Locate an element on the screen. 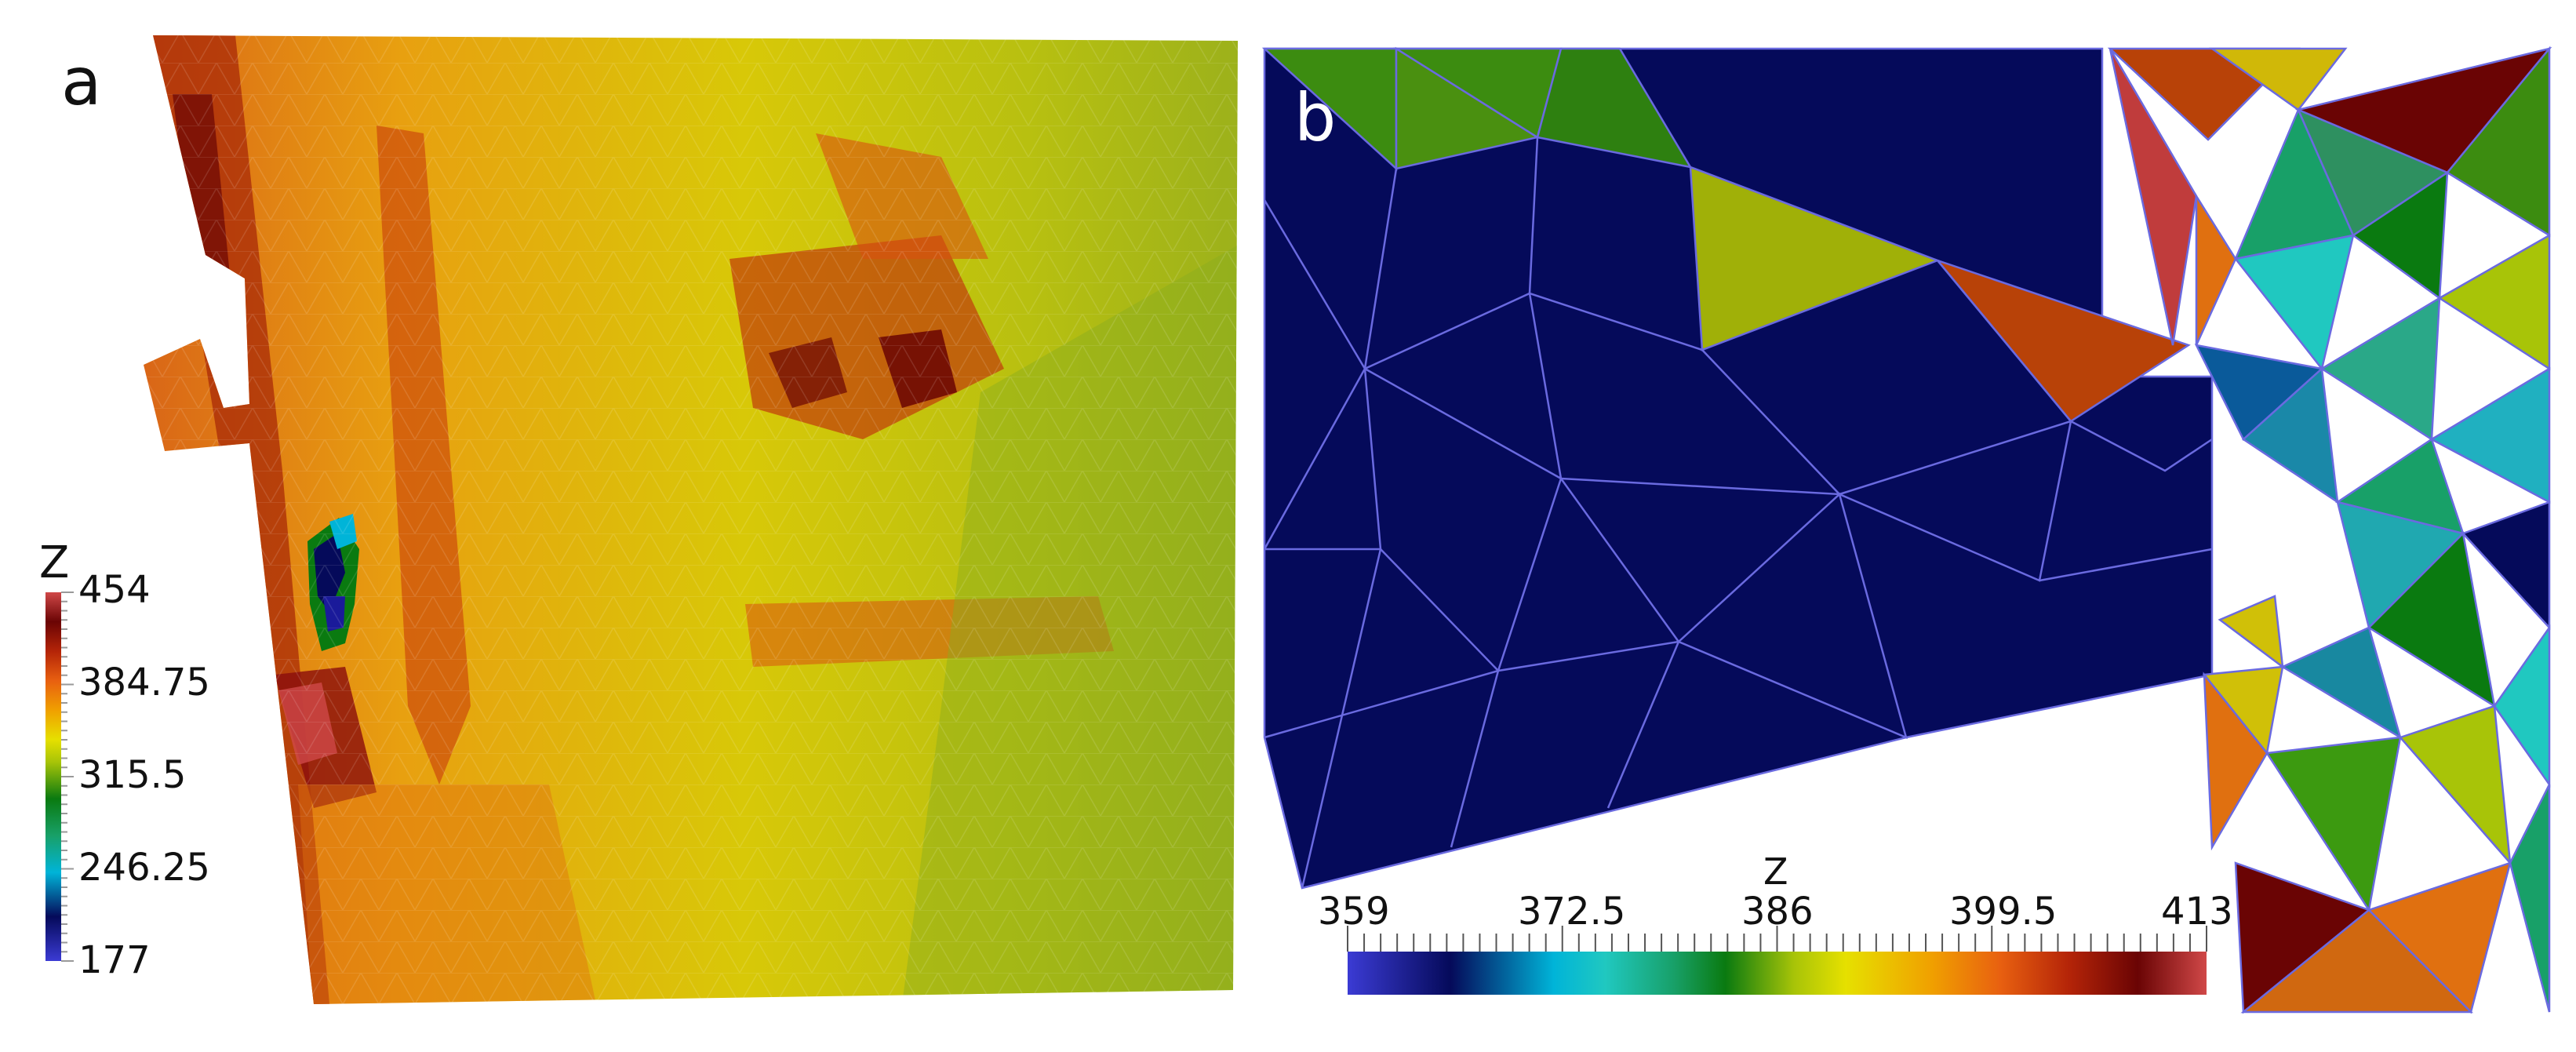 The width and height of the screenshot is (2576, 1052). colorbar-a-tick-4: 177 is located at coordinates (114, 960).